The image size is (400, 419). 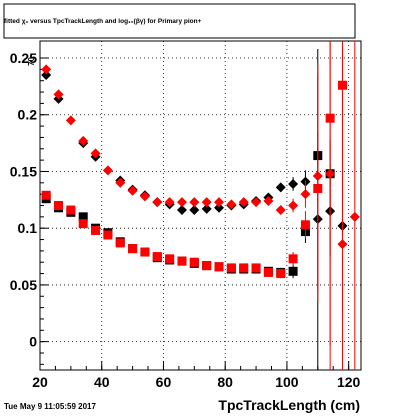 What do you see at coordinates (23, 285) in the screenshot?
I see `y-tick-label: 0.05` at bounding box center [23, 285].